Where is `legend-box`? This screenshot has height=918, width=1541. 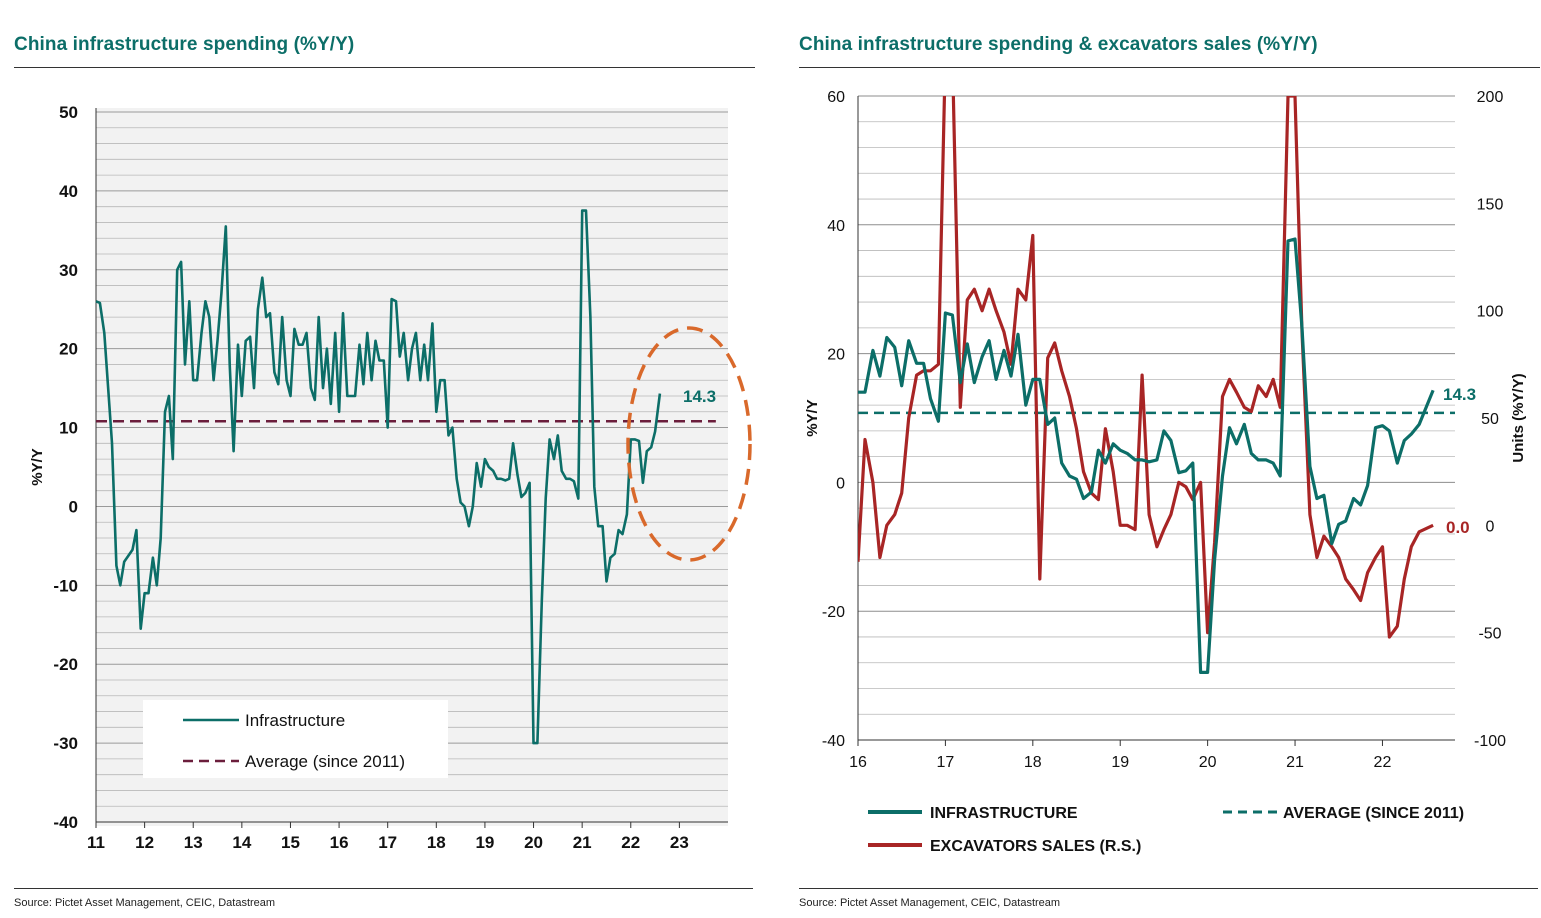 legend-box is located at coordinates (295, 739).